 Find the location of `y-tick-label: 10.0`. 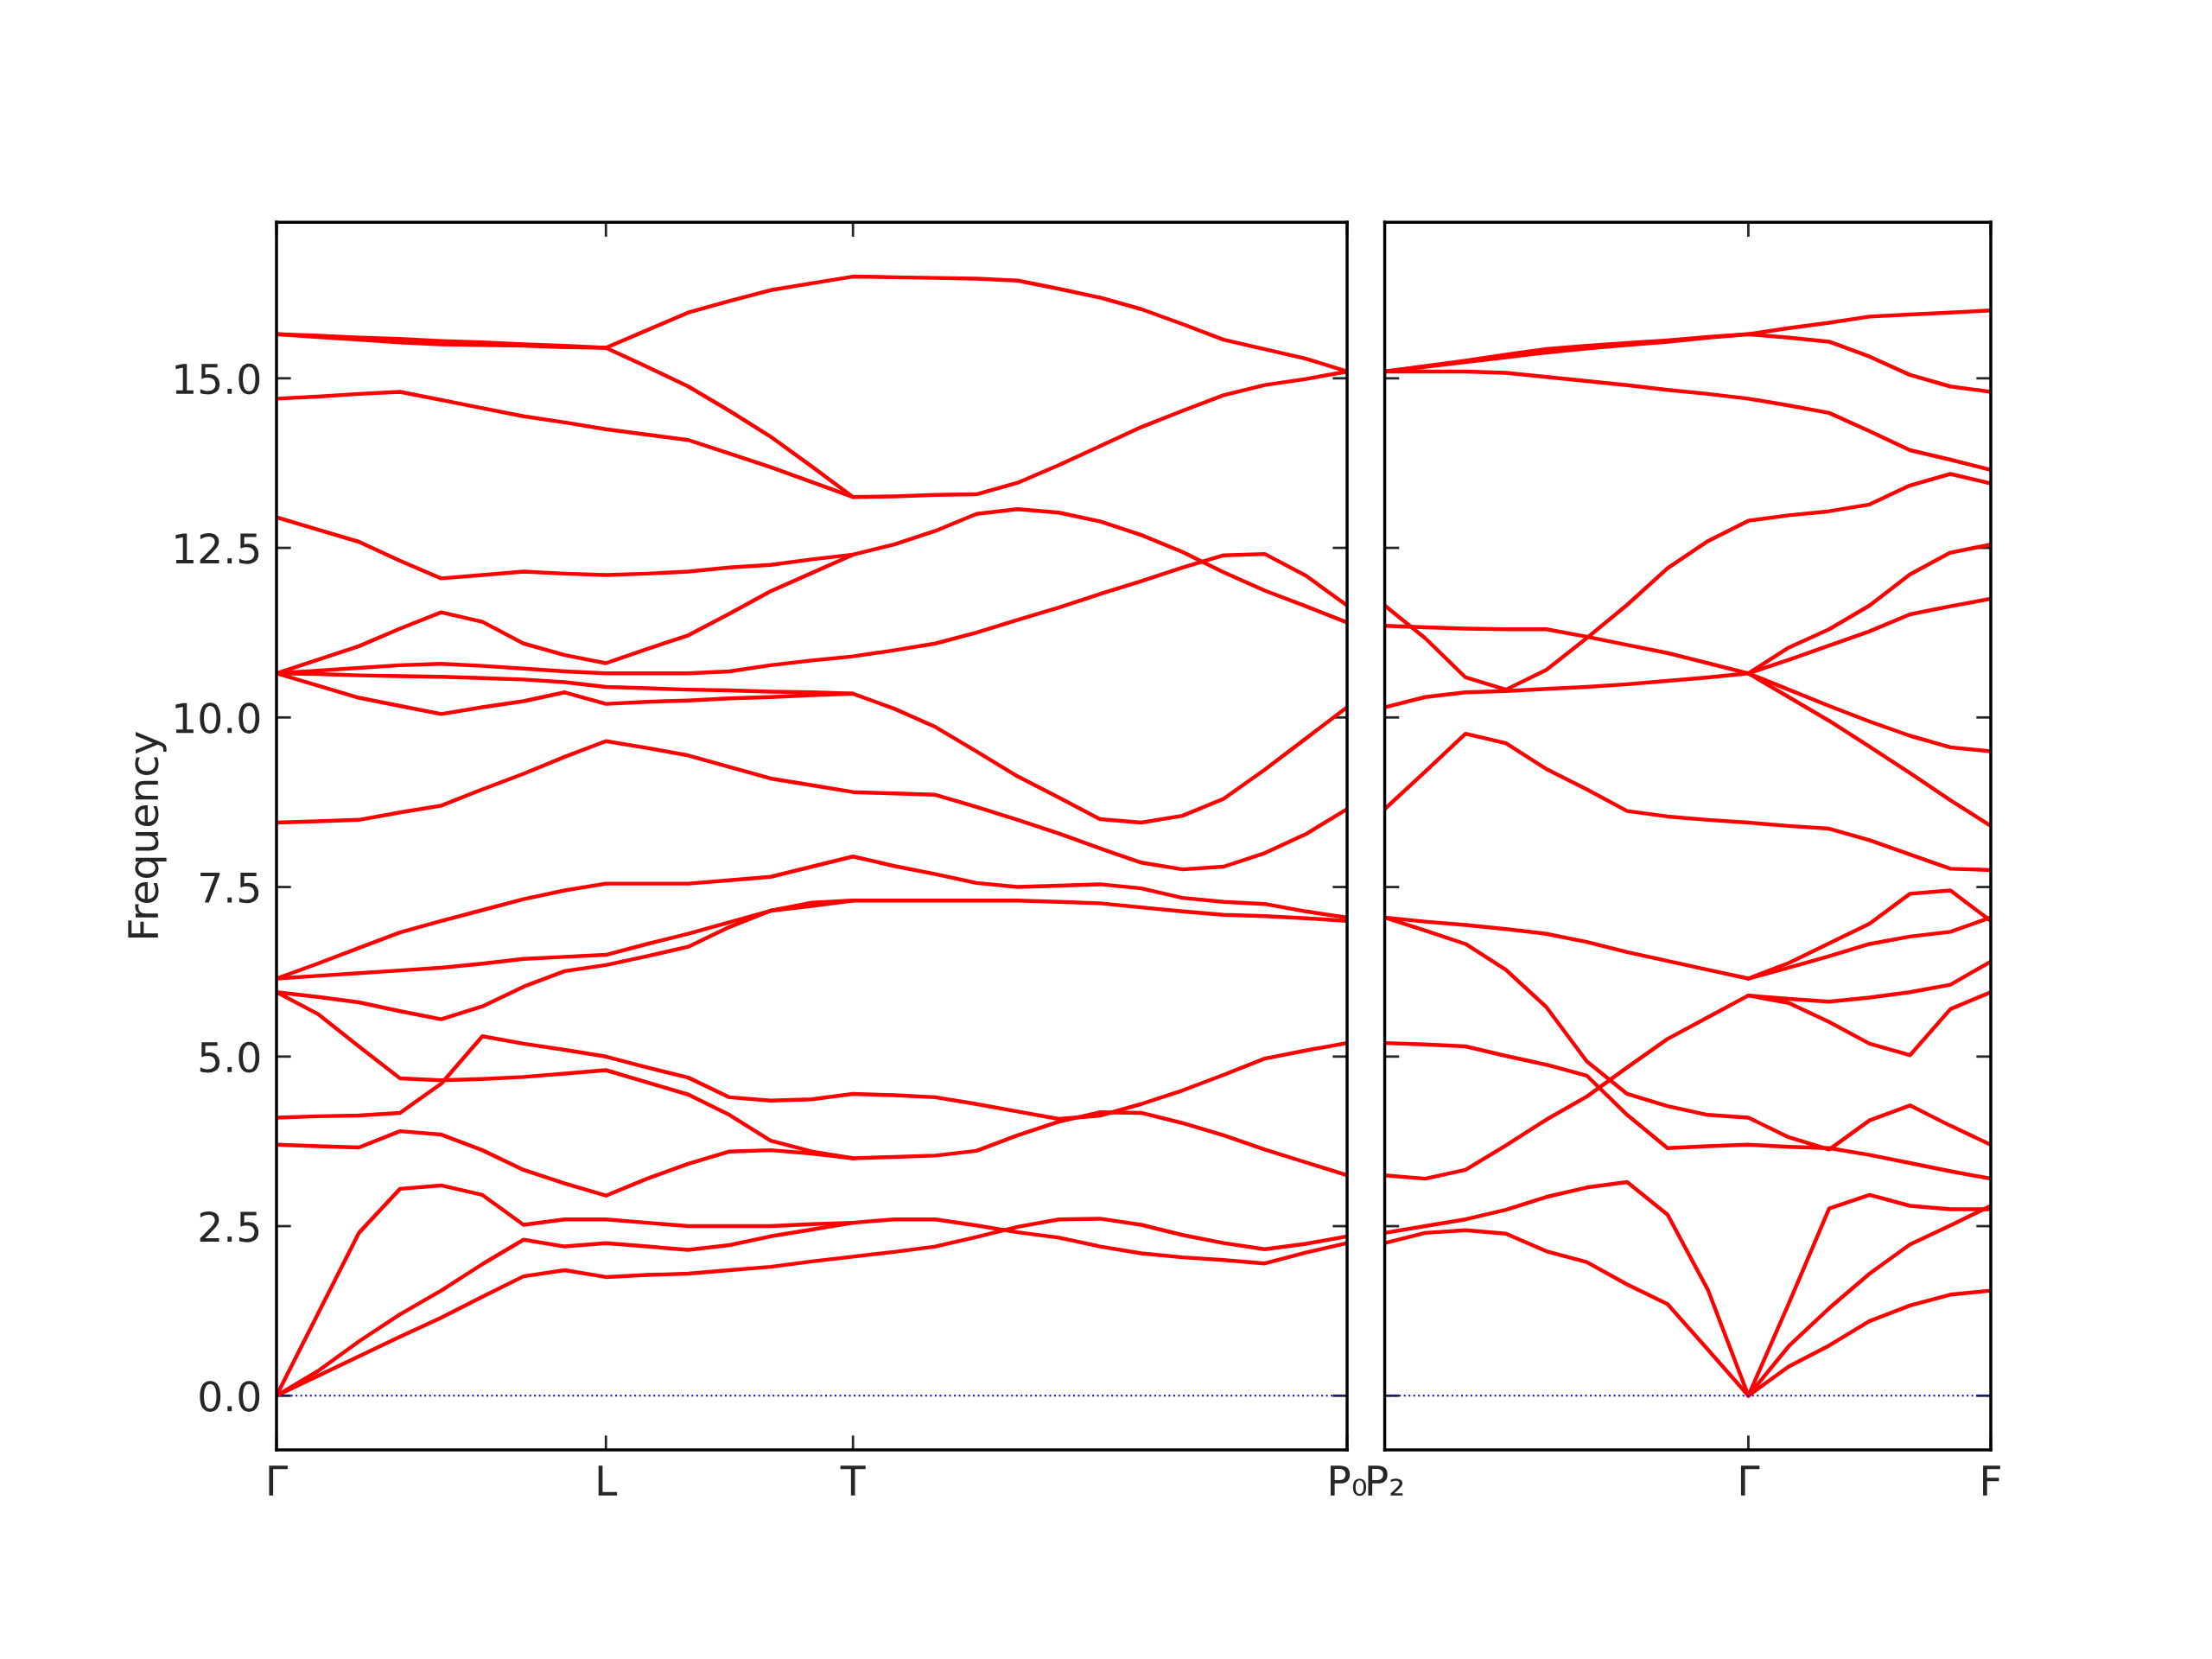

y-tick-label: 10.0 is located at coordinates (217, 718).